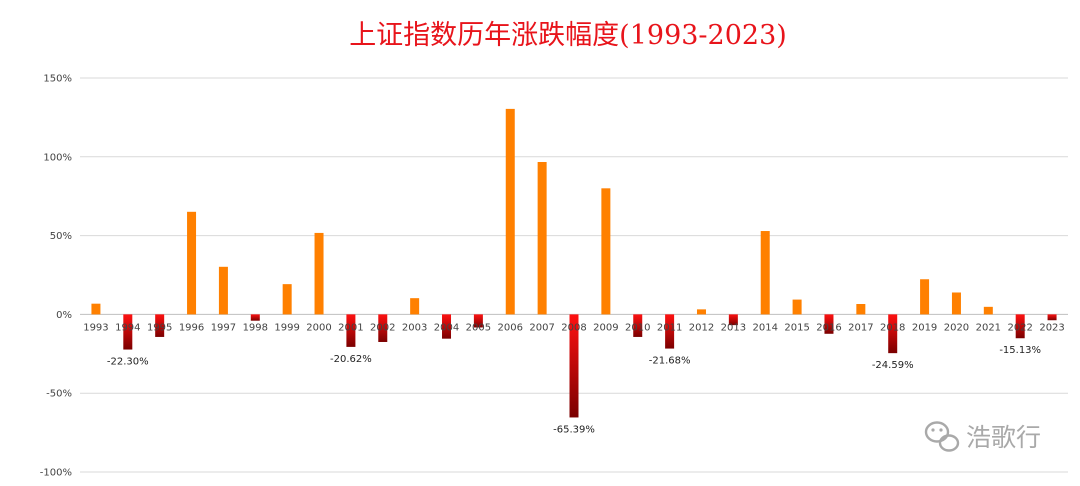 The width and height of the screenshot is (1080, 486). I want to click on x-tick-label: 2016, so click(828, 327).